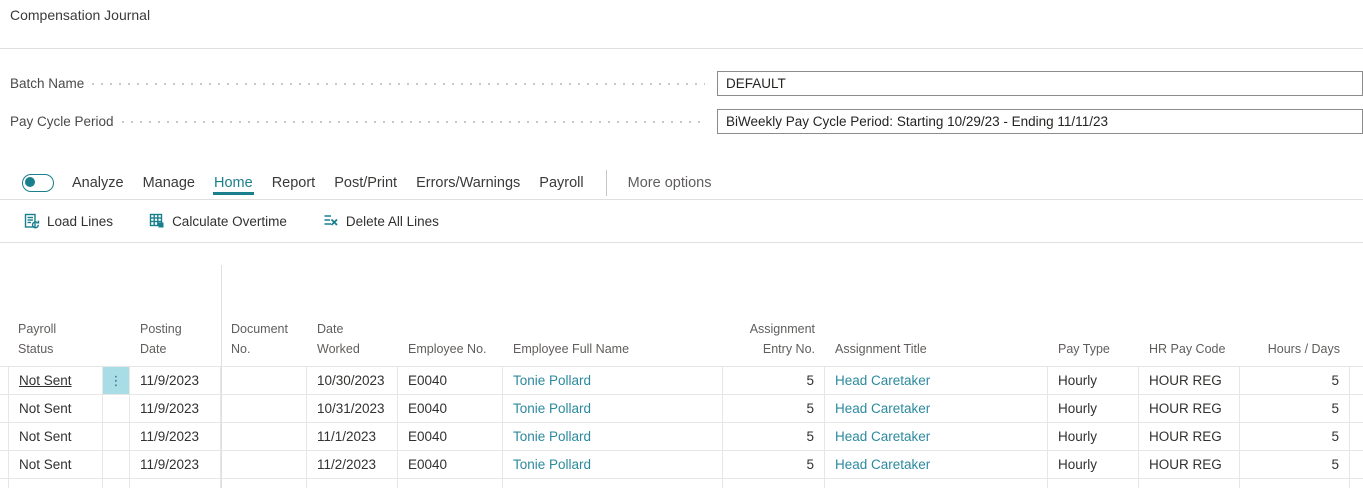 The image size is (1363, 488). What do you see at coordinates (80, 221) in the screenshot?
I see `load-lines-label: Load Lines` at bounding box center [80, 221].